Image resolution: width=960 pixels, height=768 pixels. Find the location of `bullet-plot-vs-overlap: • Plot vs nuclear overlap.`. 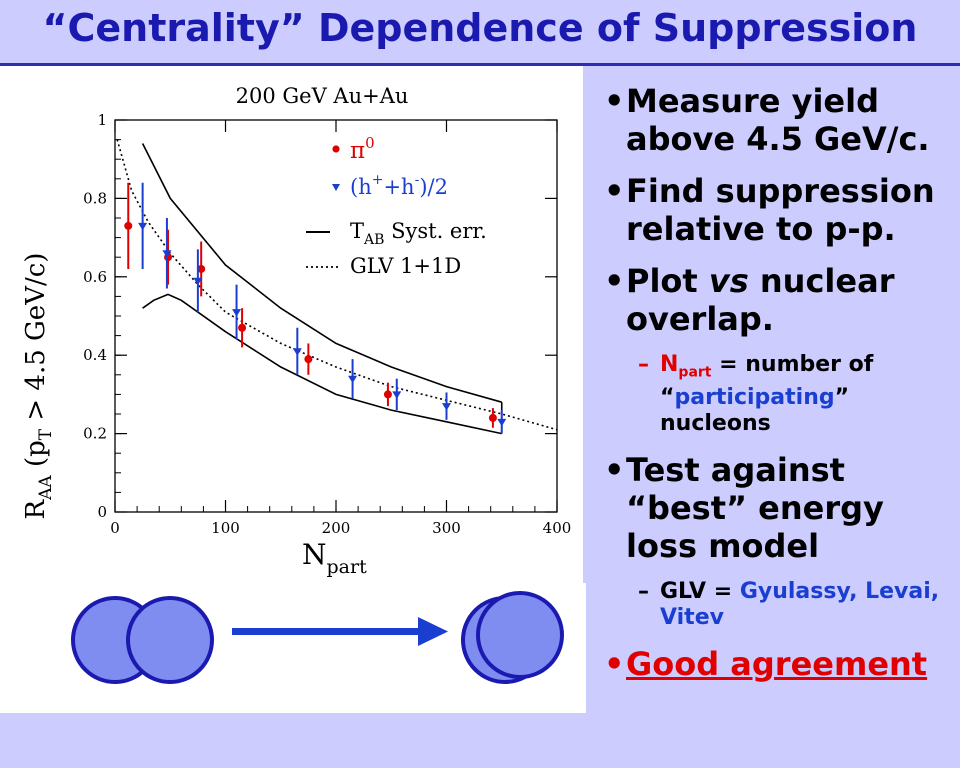

bullet-plot-vs-overlap: • Plot vs nuclear overlap. is located at coordinates (779, 300).